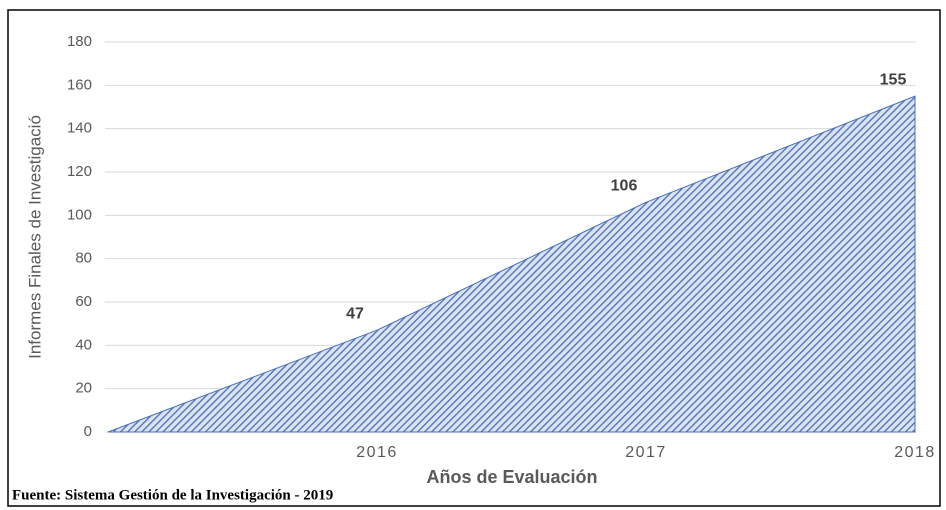 The image size is (946, 510). What do you see at coordinates (79, 84) in the screenshot?
I see `y-tick-label: 160` at bounding box center [79, 84].